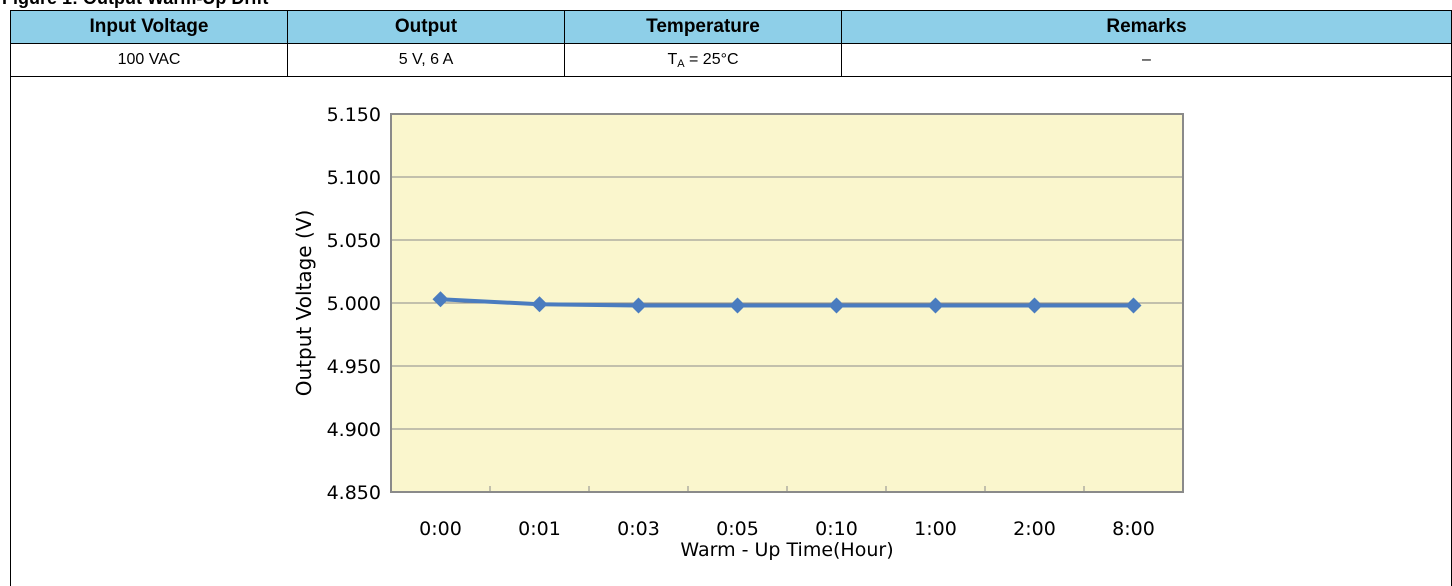 The height and width of the screenshot is (586, 1452). I want to click on series-line, so click(787, 302).